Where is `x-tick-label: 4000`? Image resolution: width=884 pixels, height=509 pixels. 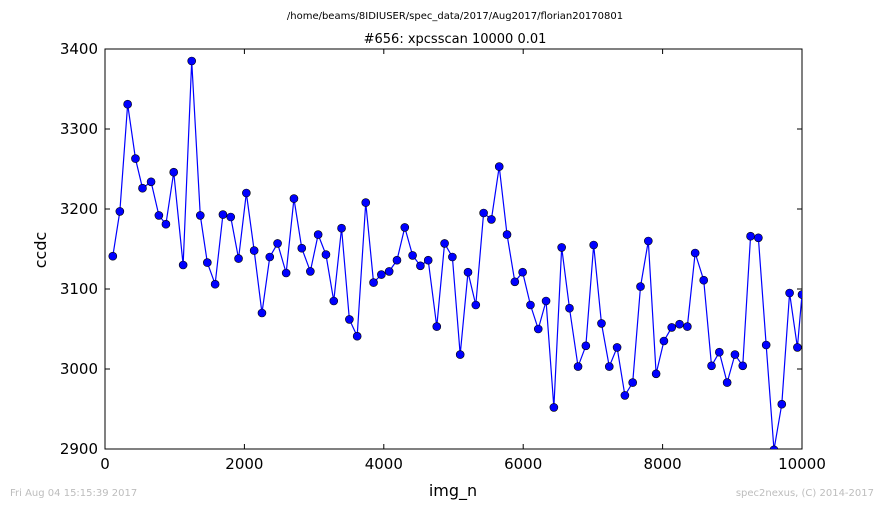
x-tick-label: 4000 is located at coordinates (384, 464).